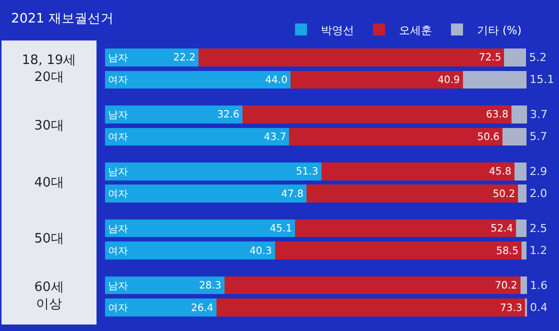 The height and width of the screenshot is (331, 559). What do you see at coordinates (49, 69) in the screenshot?
I see `text: 18, 19세 20대` at bounding box center [49, 69].